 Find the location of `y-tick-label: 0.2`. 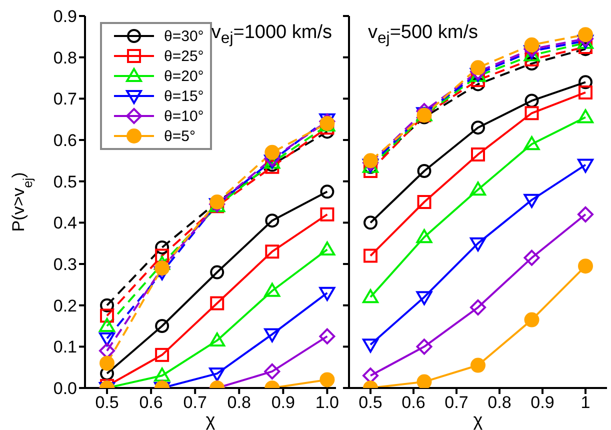

y-tick-label: 0.2 is located at coordinates (65, 306).